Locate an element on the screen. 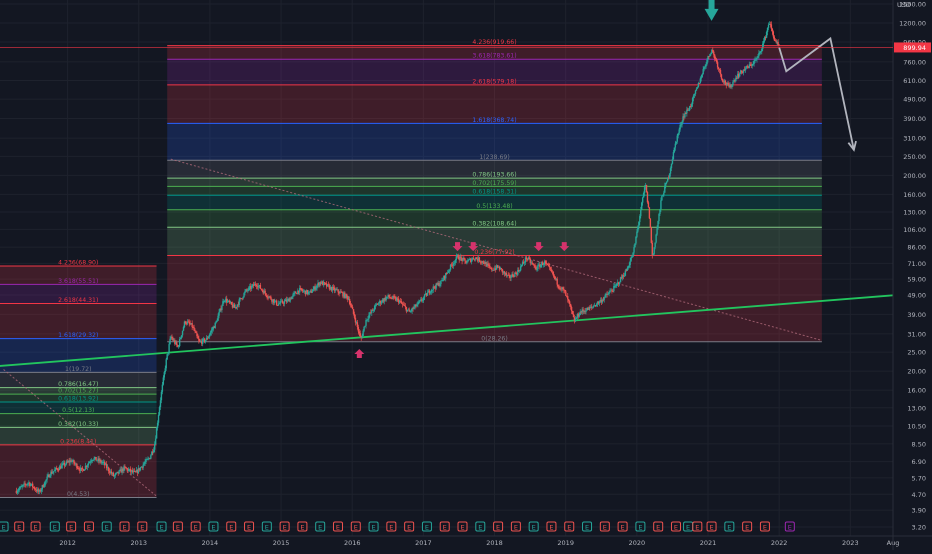 The width and height of the screenshot is (932, 554). projection-path is located at coordinates (817, 94).